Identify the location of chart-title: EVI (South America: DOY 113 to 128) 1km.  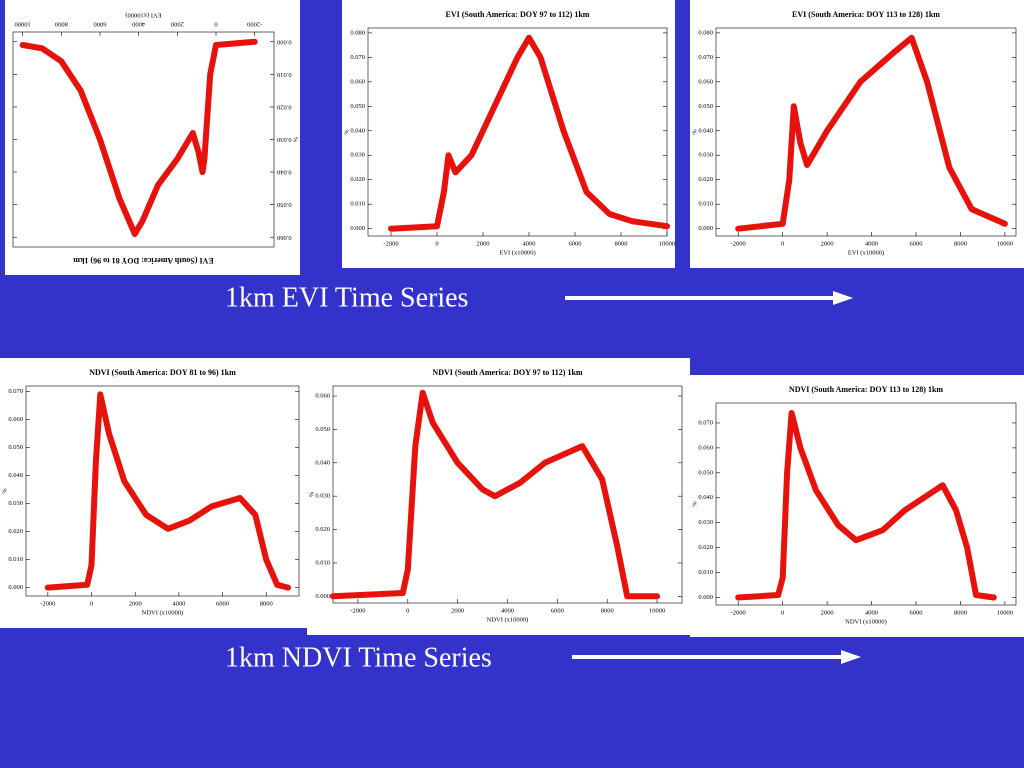
(866, 14).